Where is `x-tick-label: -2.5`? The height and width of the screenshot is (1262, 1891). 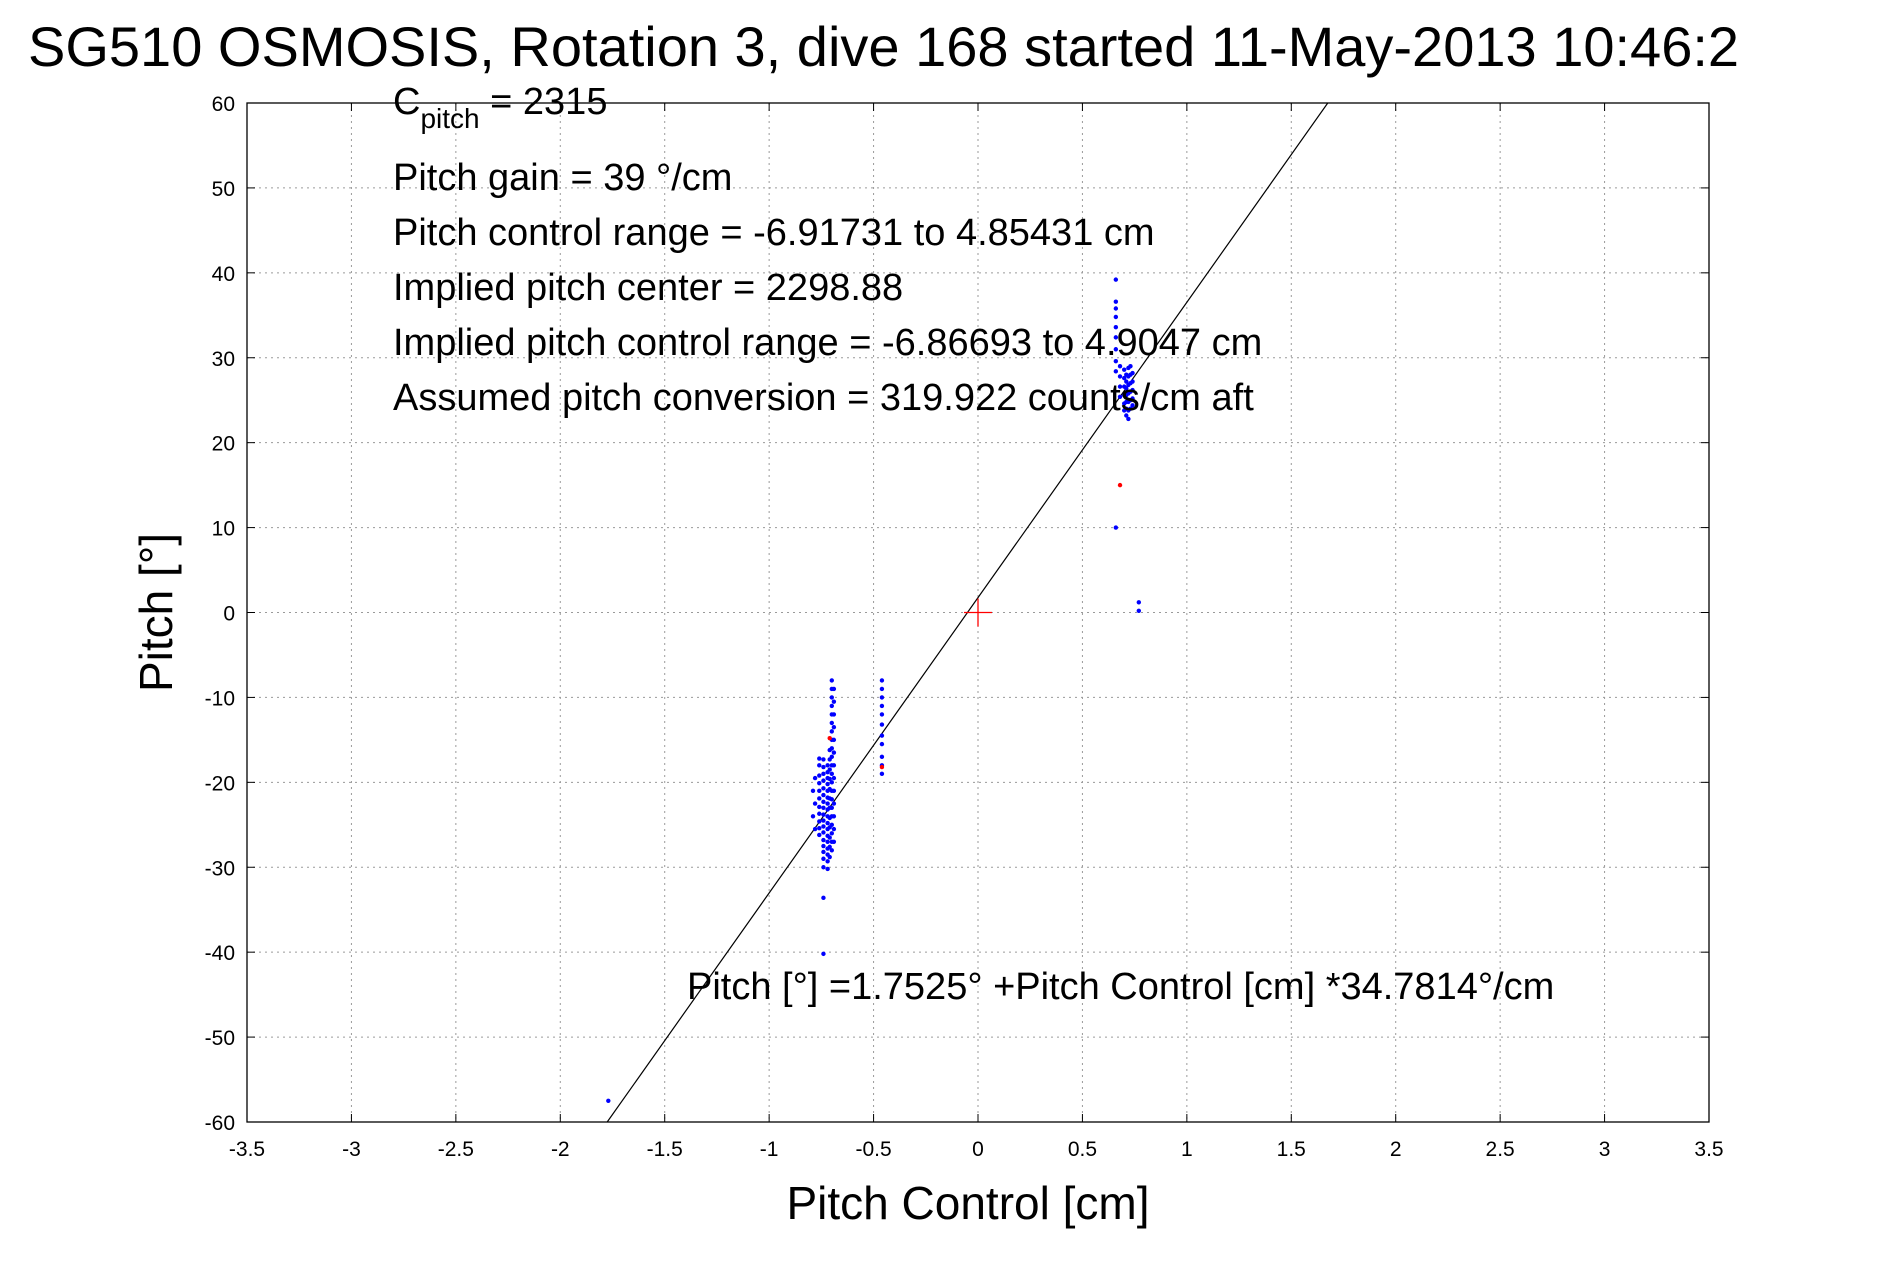 x-tick-label: -2.5 is located at coordinates (456, 1149).